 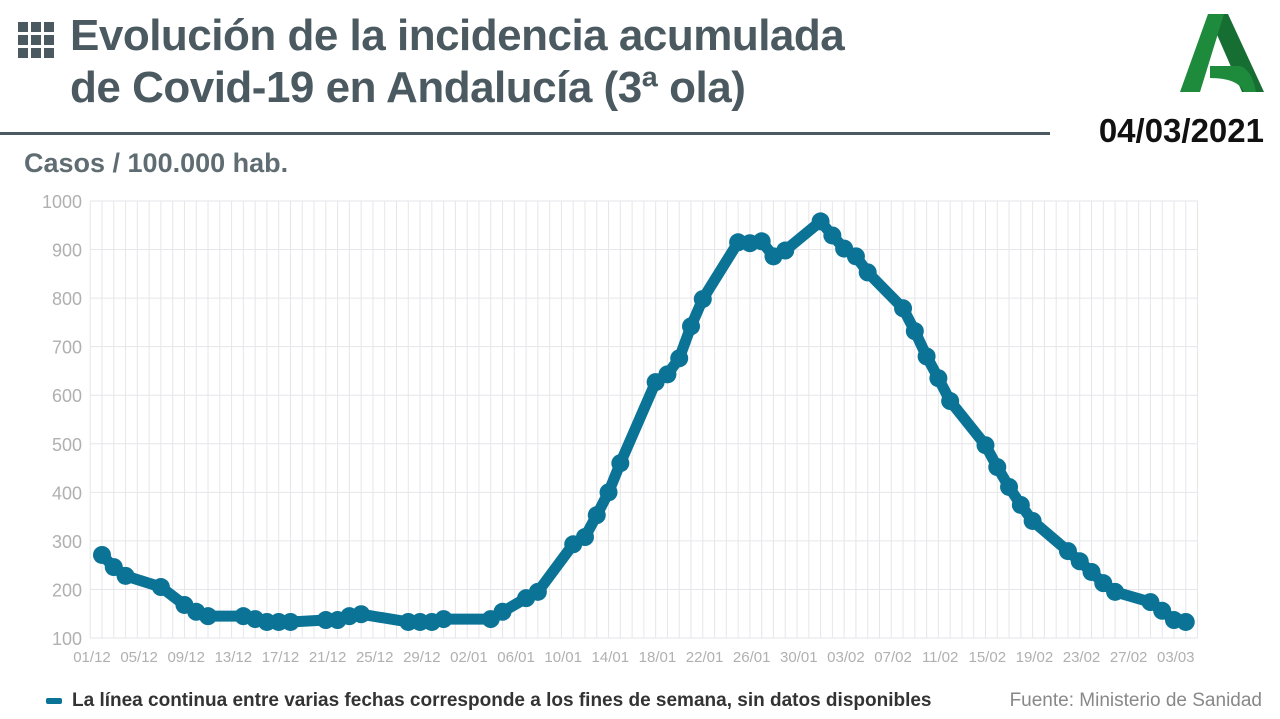 I want to click on y-tick-label: 700, so click(x=67, y=348).